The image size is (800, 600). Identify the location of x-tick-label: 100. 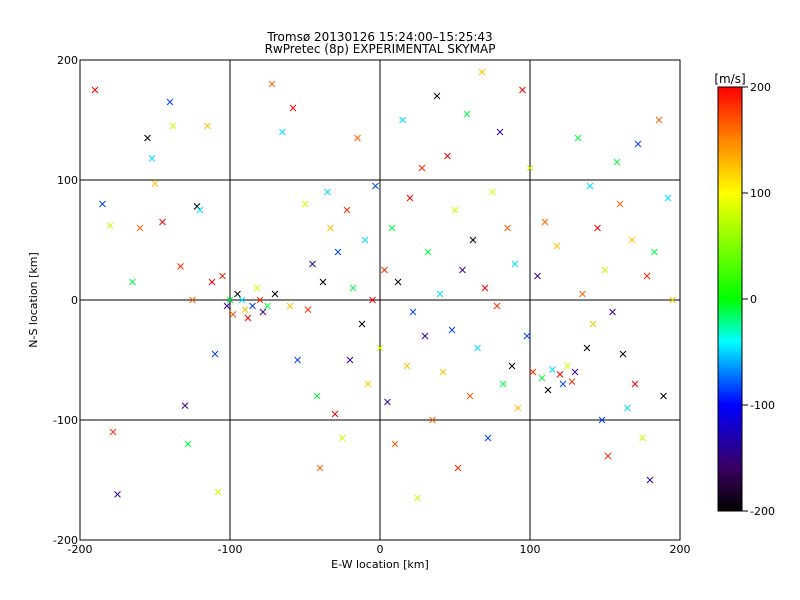
(530, 549).